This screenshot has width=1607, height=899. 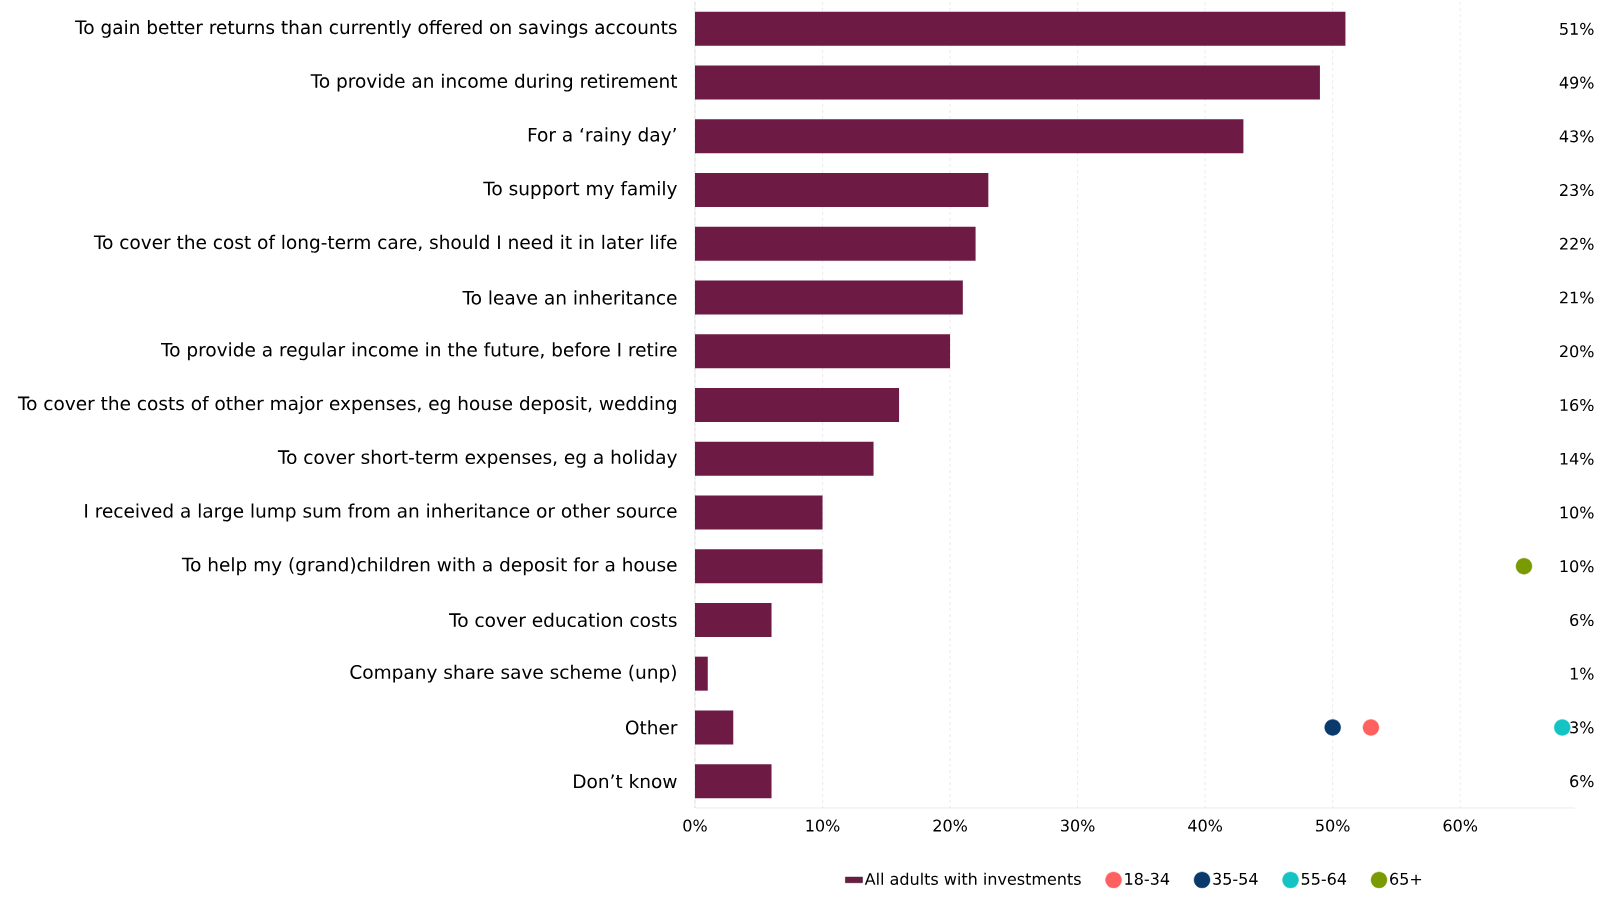 I want to click on y-tick-label: To cover the costs of other major expenses, eg house deposit, wedding, so click(x=346, y=405).